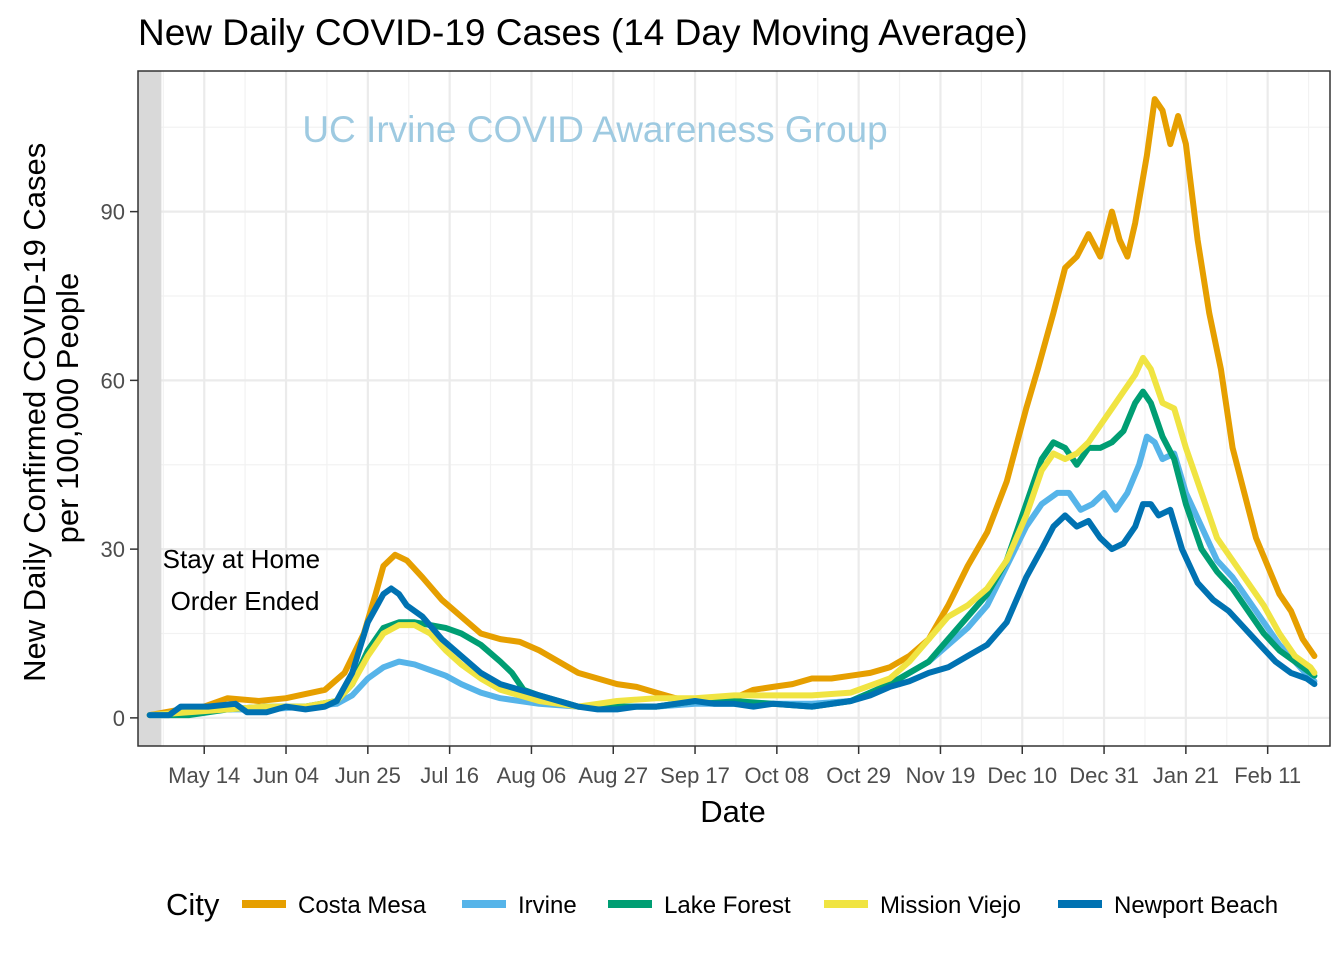 The width and height of the screenshot is (1344, 960). Describe the element at coordinates (204, 775) in the screenshot. I see `x-tick-label: May 14` at that location.